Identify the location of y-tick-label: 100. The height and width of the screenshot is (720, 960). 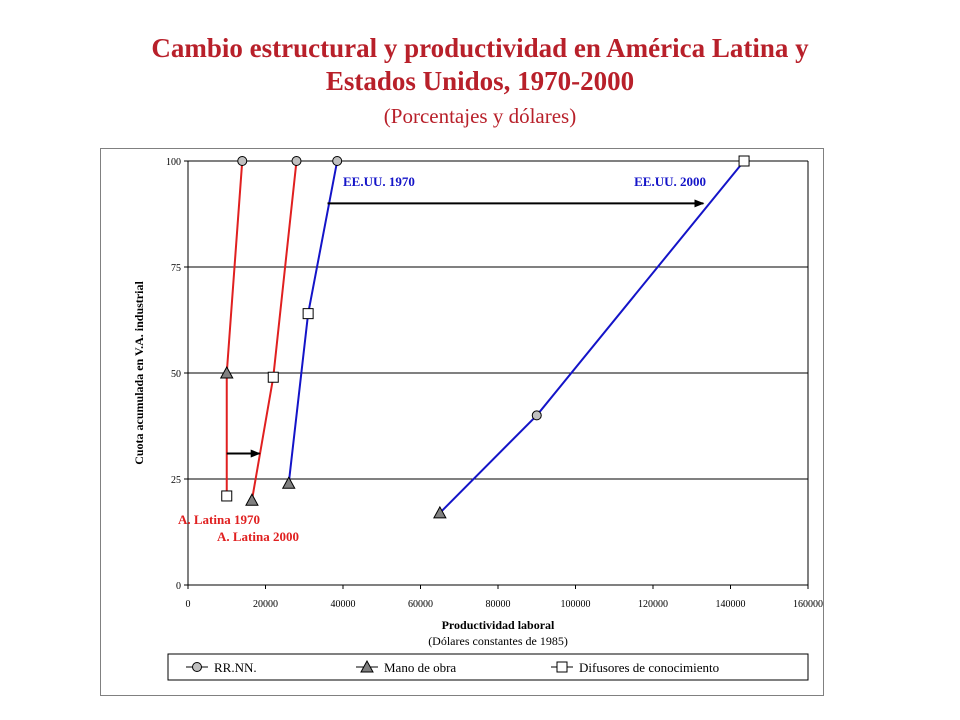
(173, 162).